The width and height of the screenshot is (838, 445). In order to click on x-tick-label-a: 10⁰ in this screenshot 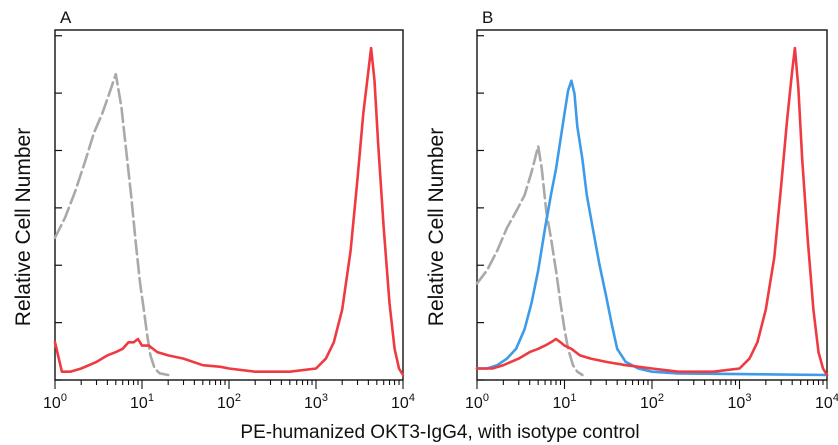, I will do `click(55, 402)`.